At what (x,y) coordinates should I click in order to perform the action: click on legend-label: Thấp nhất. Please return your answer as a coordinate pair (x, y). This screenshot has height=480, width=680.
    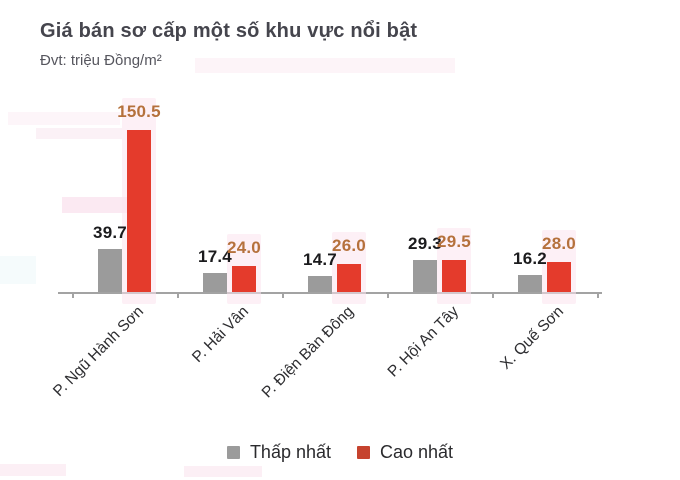
    Looking at the image, I should click on (290, 452).